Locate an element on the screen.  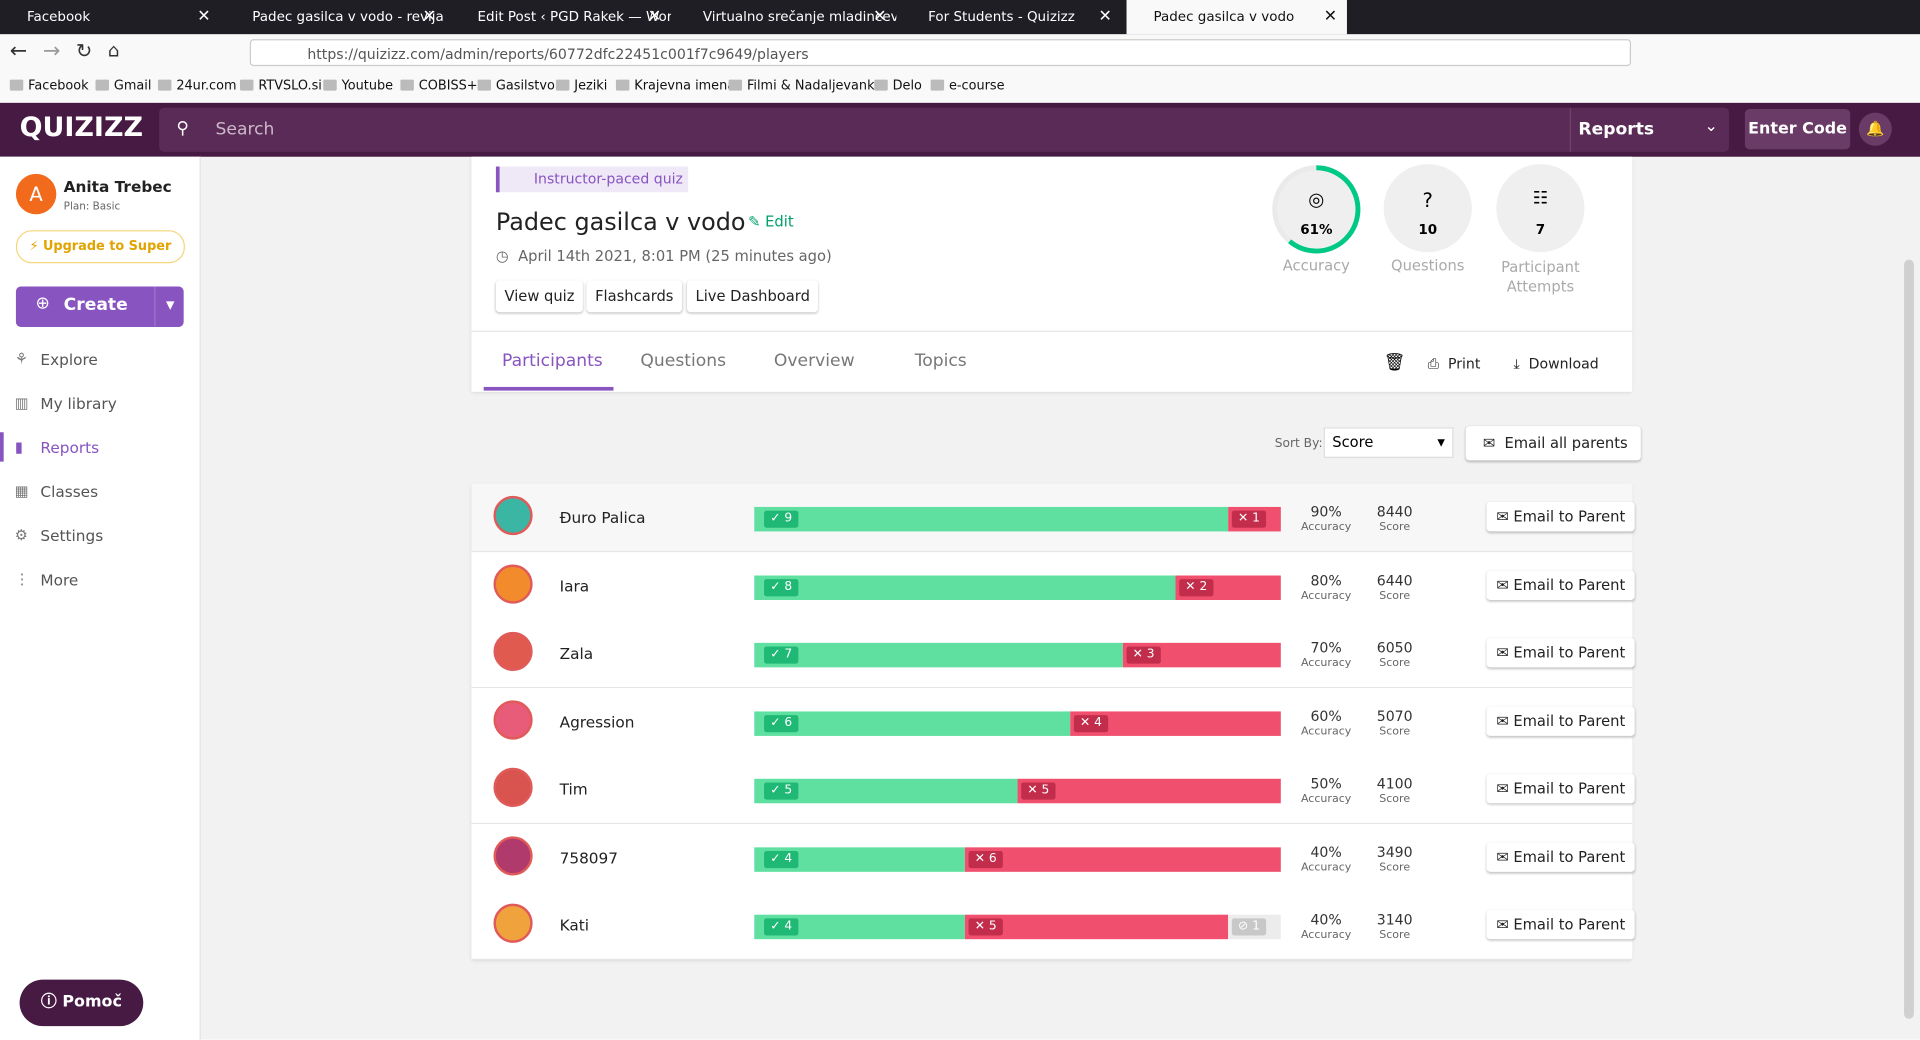
bookmark: Gmail is located at coordinates (123, 86).